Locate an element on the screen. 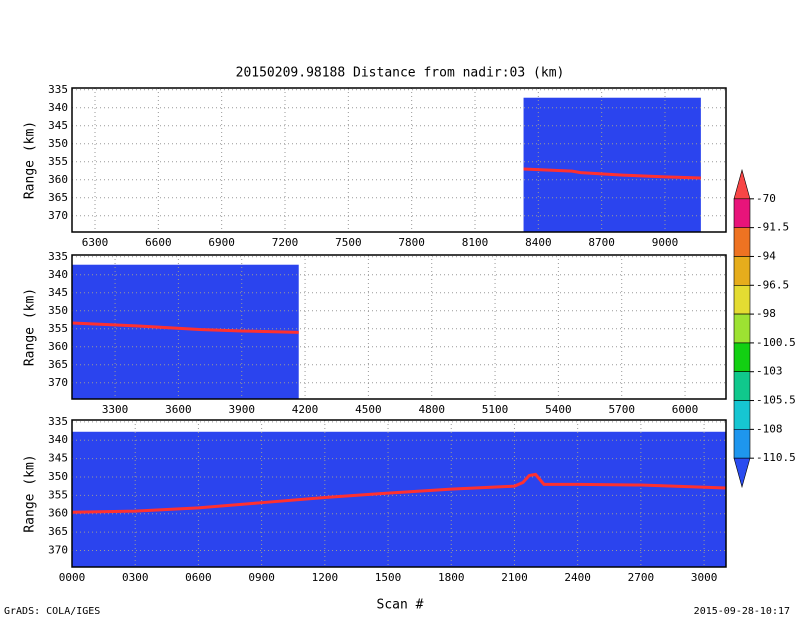  x-tick-label: 5100 is located at coordinates (495, 409).